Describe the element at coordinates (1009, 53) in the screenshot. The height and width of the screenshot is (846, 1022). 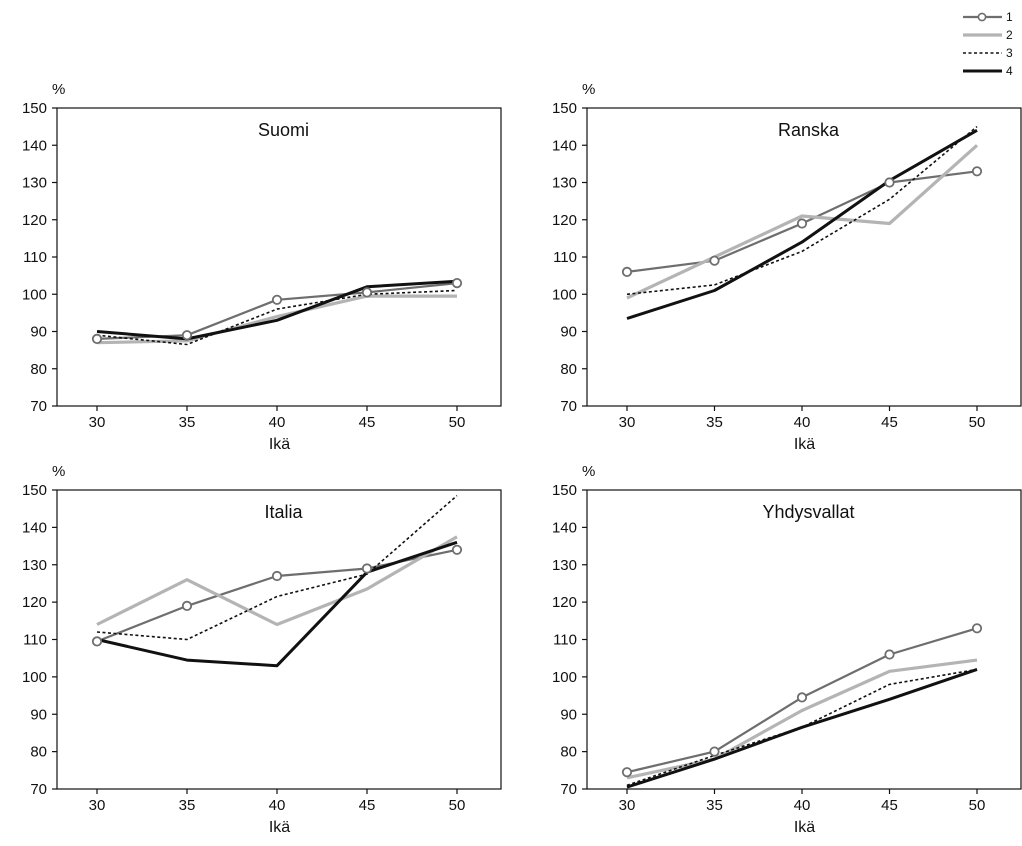
I see `legend-label-3: 3` at that location.